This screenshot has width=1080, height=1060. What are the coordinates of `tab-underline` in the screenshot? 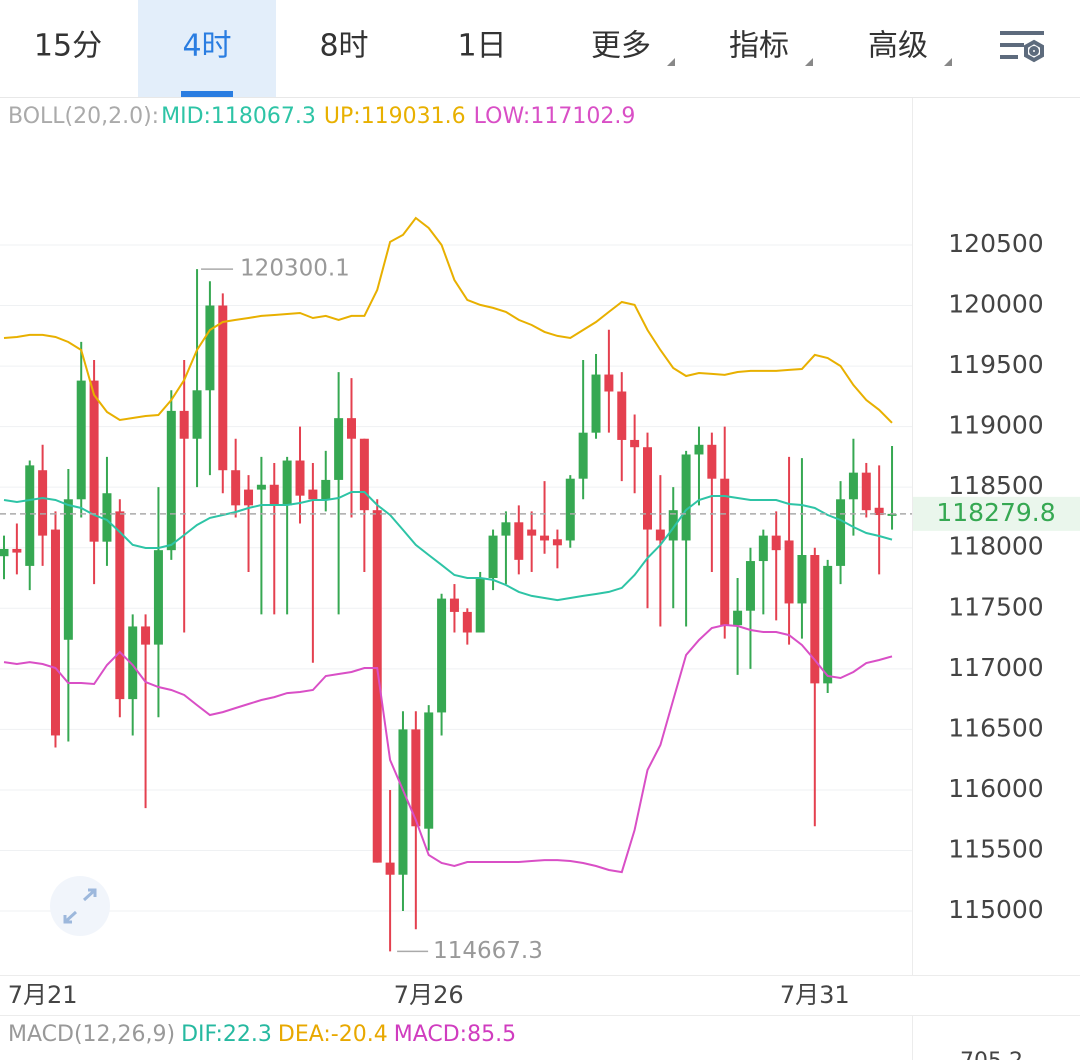 It's located at (207, 94).